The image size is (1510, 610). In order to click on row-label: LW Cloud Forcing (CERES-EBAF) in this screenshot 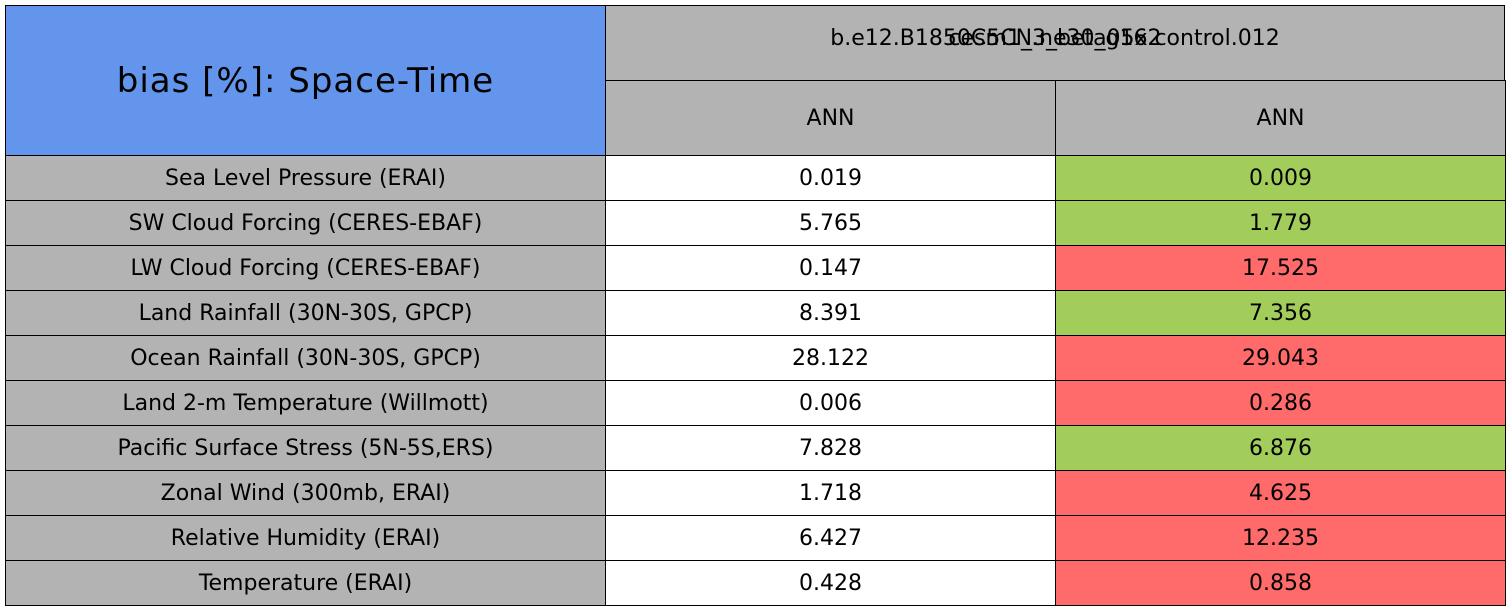, I will do `click(305, 268)`.